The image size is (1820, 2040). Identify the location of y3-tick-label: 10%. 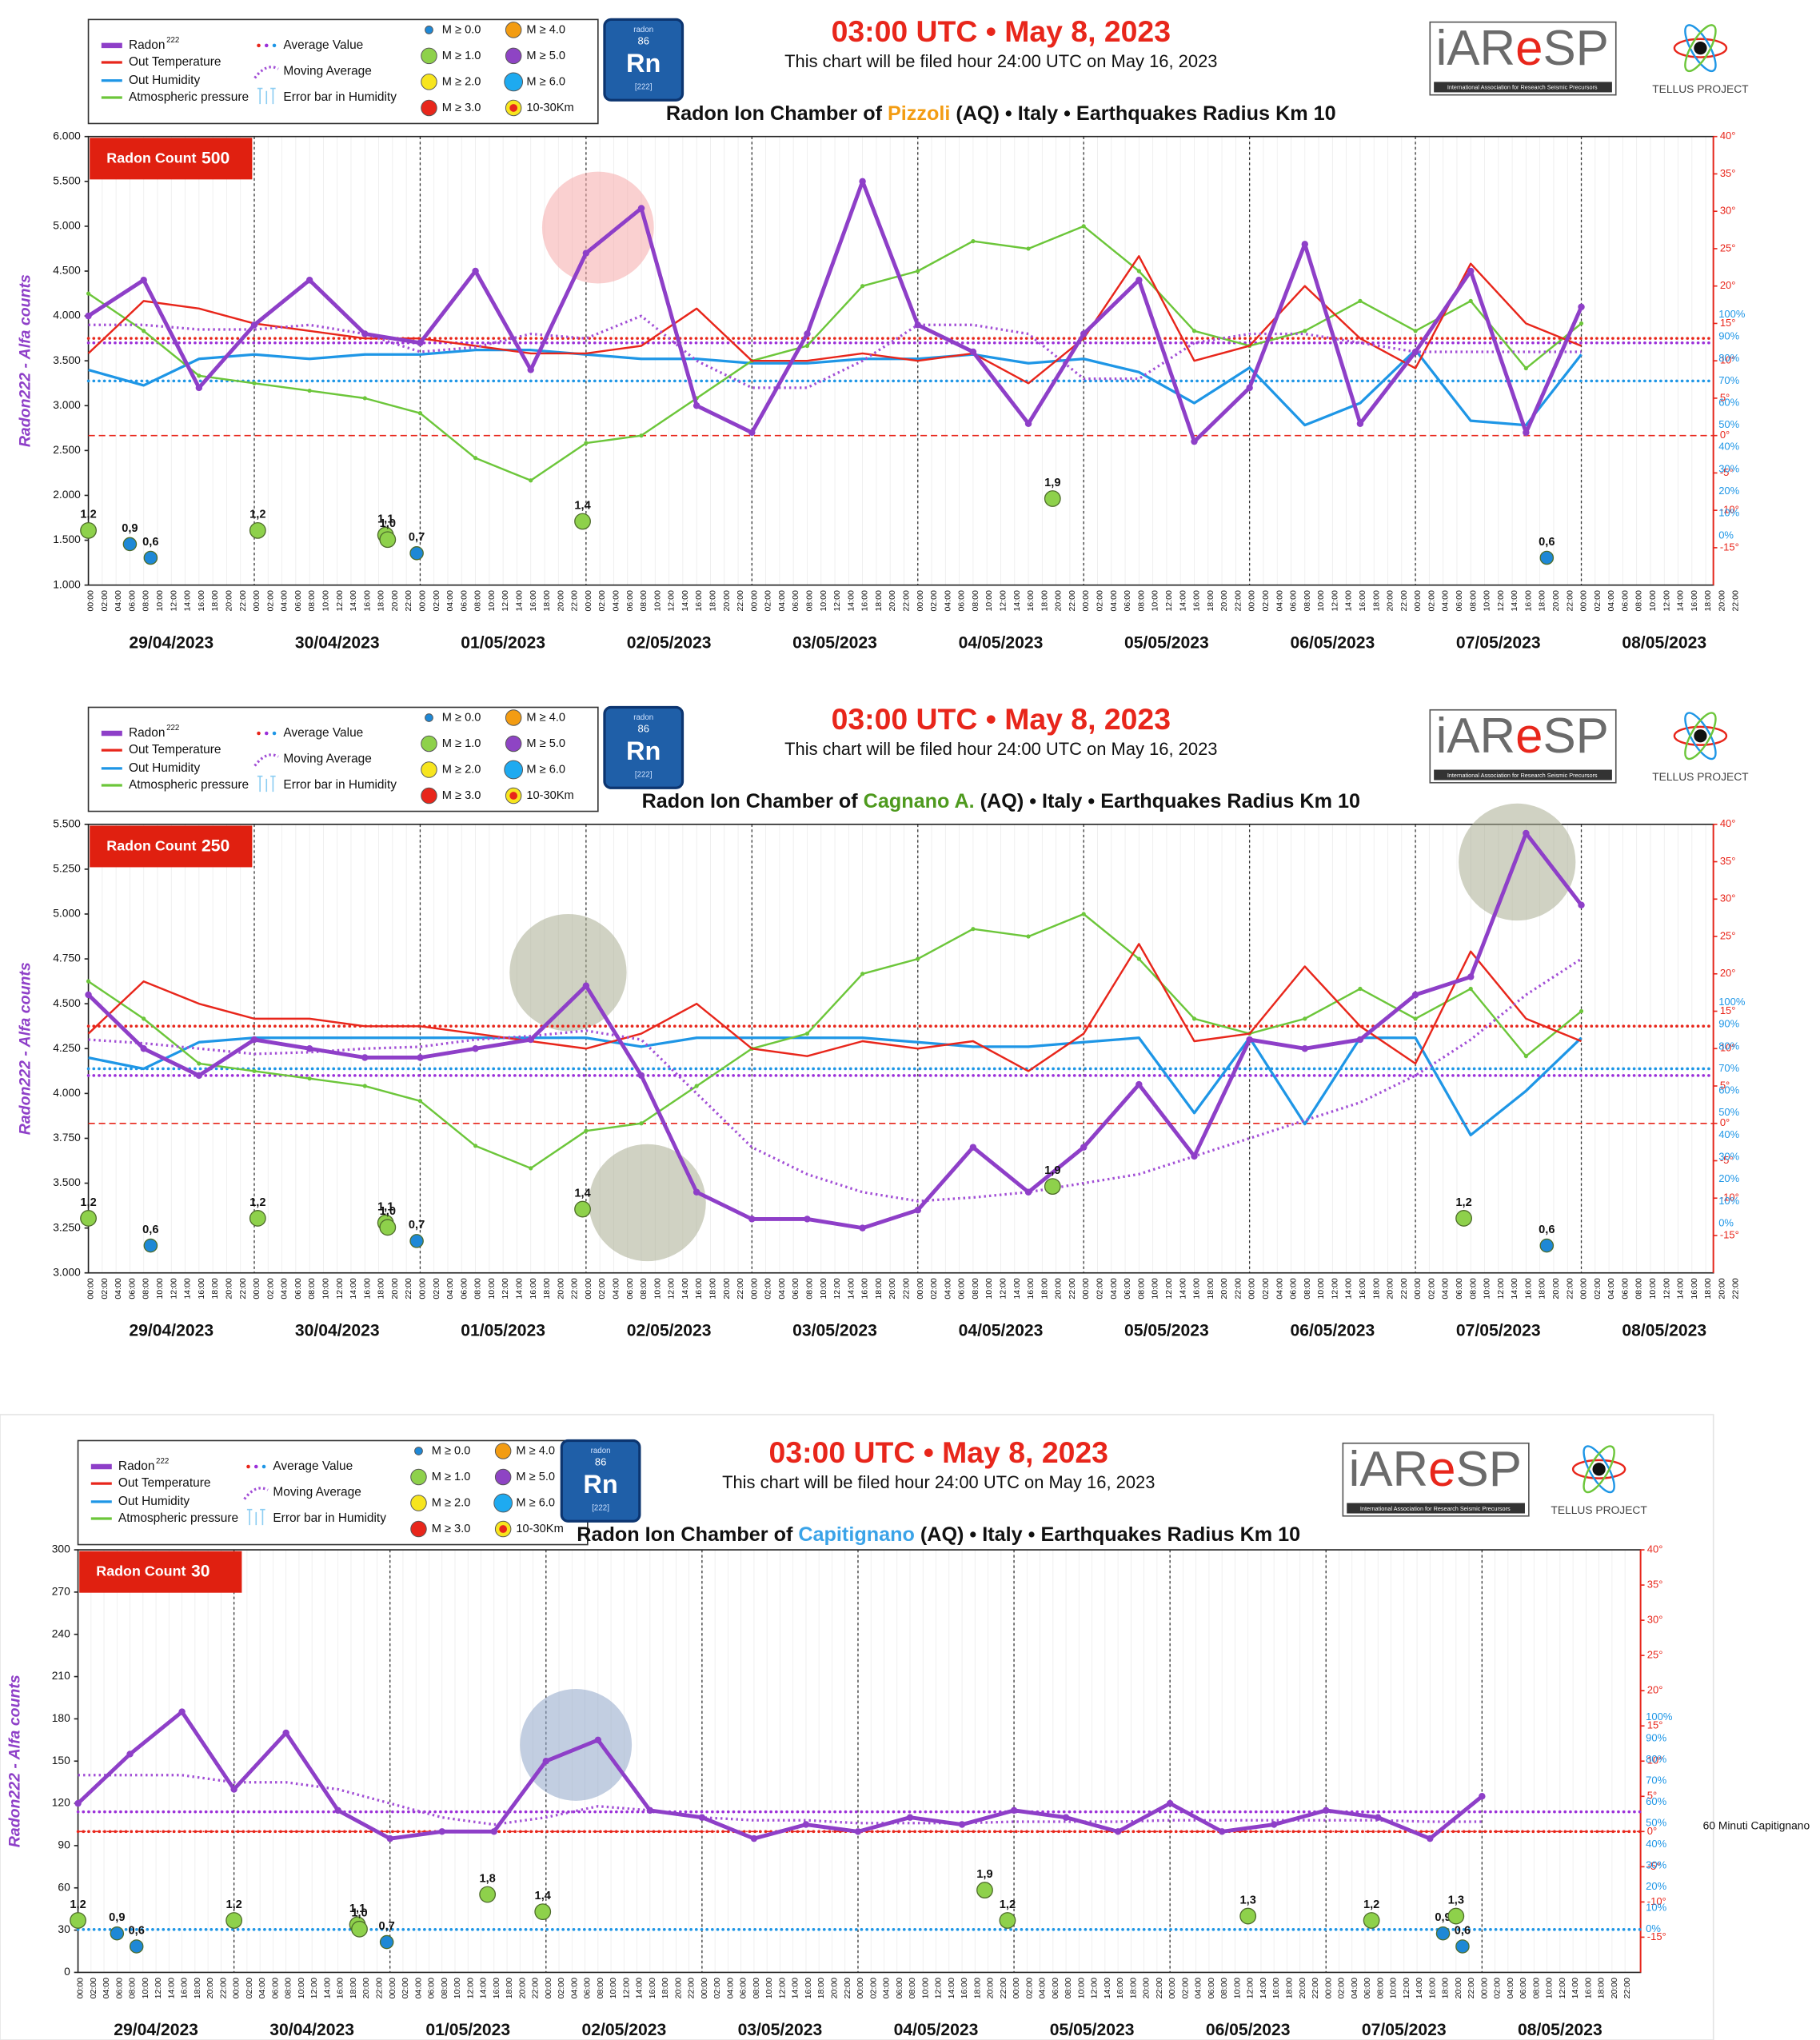
(1728, 1201).